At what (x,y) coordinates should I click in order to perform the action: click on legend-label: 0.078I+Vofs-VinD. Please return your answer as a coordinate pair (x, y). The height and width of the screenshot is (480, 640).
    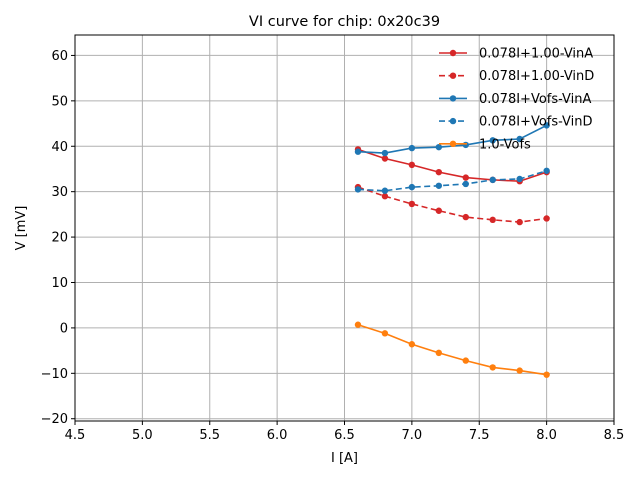
    Looking at the image, I should click on (536, 122).